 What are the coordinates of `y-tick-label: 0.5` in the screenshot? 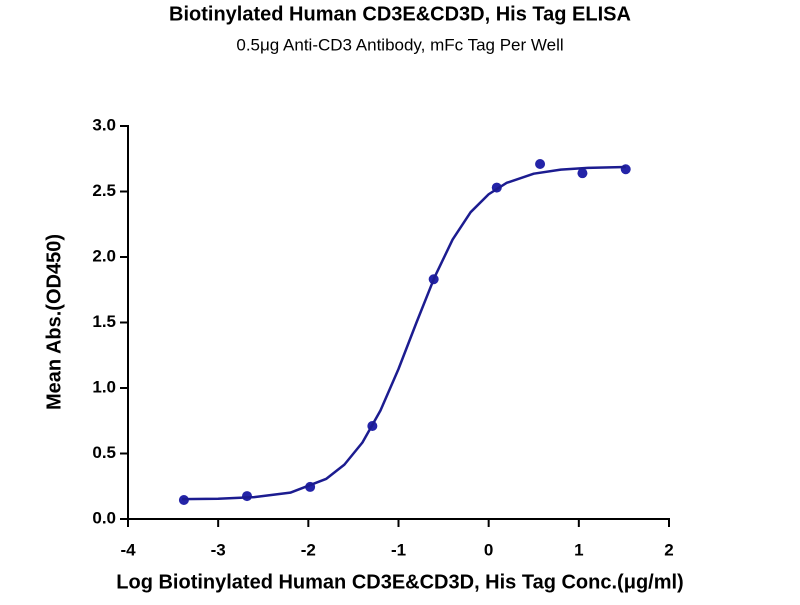 It's located at (104, 452).